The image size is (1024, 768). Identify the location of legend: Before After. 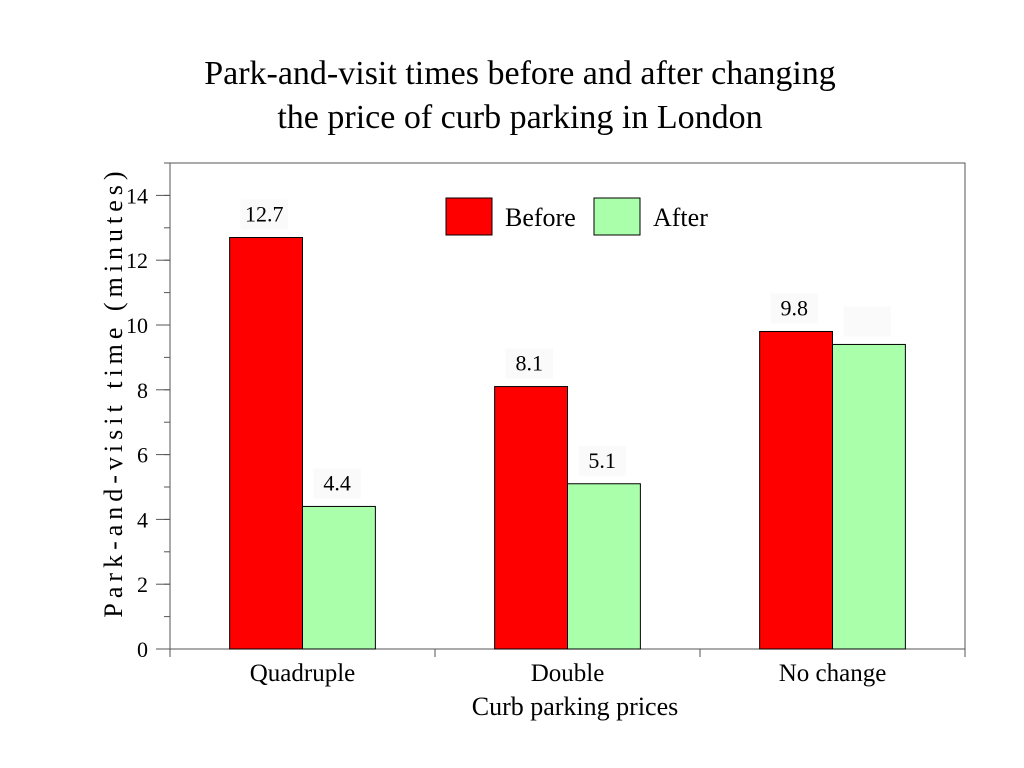
(576, 216).